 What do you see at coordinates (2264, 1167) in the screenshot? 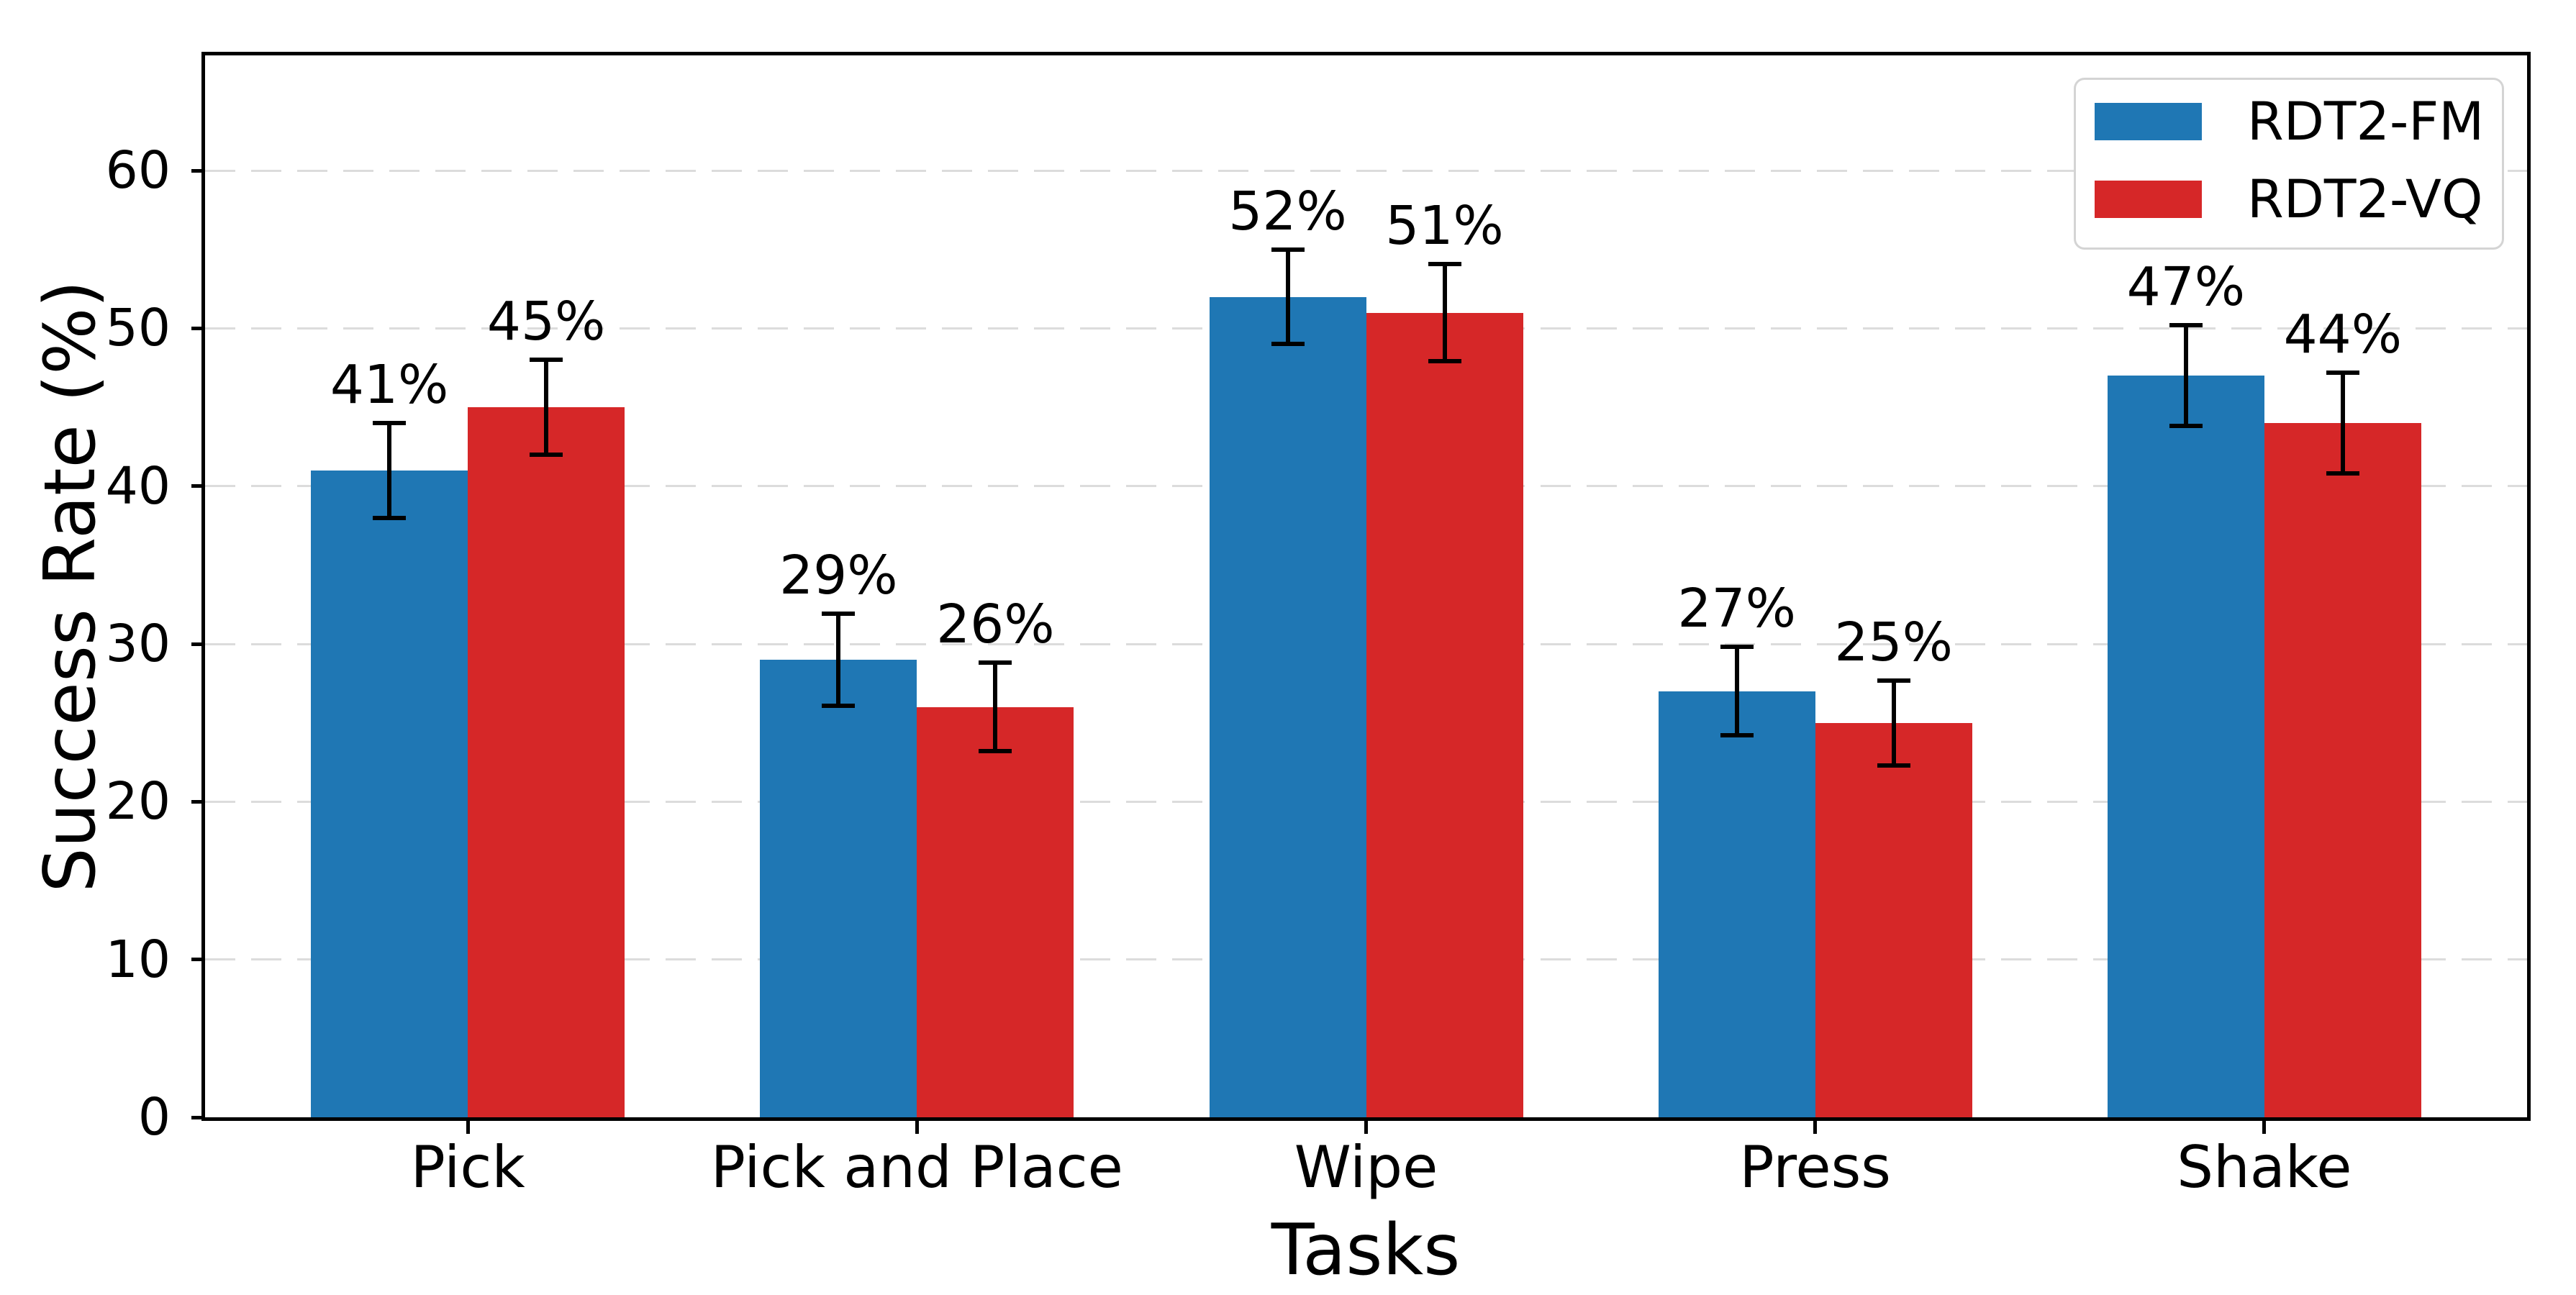
I see `x-tick-label-shake: Shake` at bounding box center [2264, 1167].